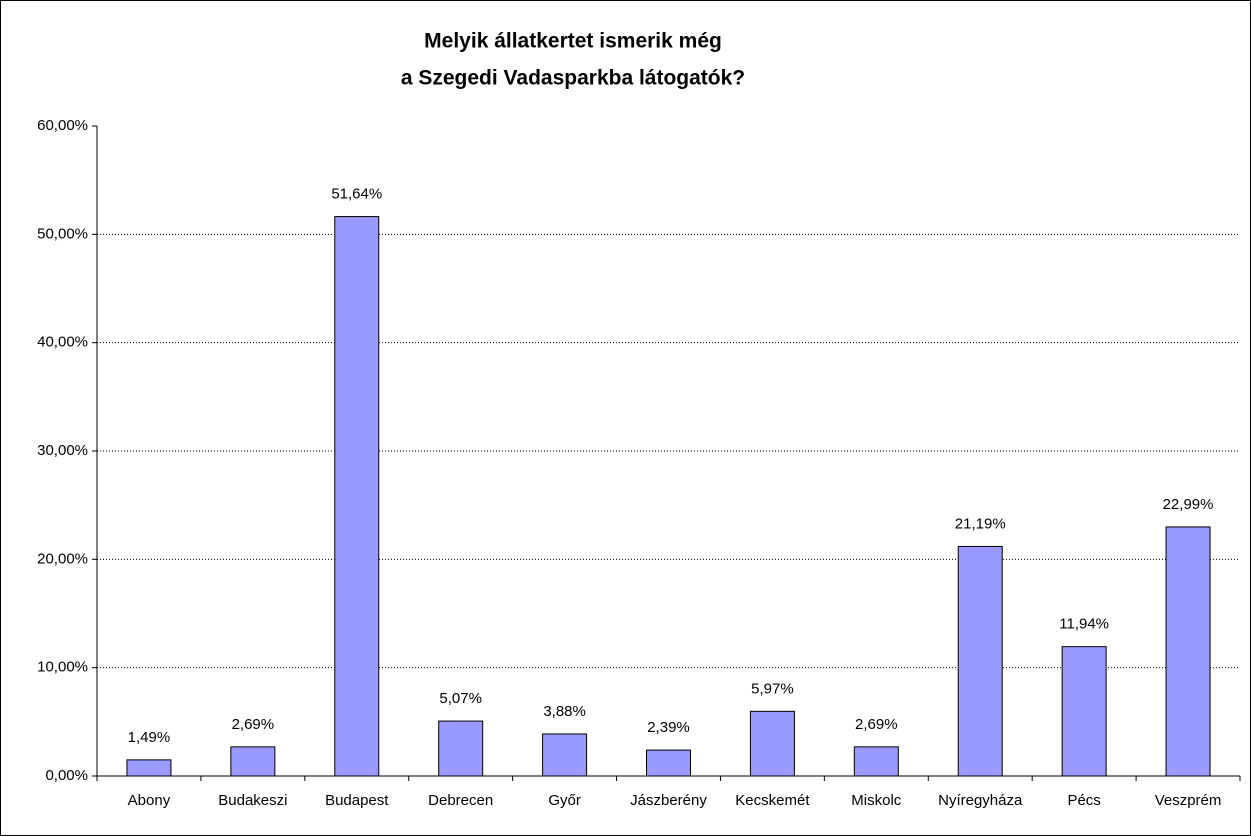  Describe the element at coordinates (668, 727) in the screenshot. I see `data-label: 2,39%` at that location.